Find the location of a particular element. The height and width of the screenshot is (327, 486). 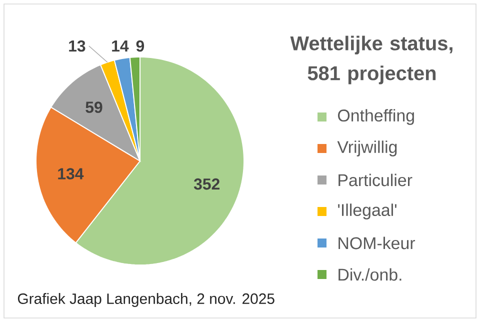

data-label: 59 is located at coordinates (94, 107).